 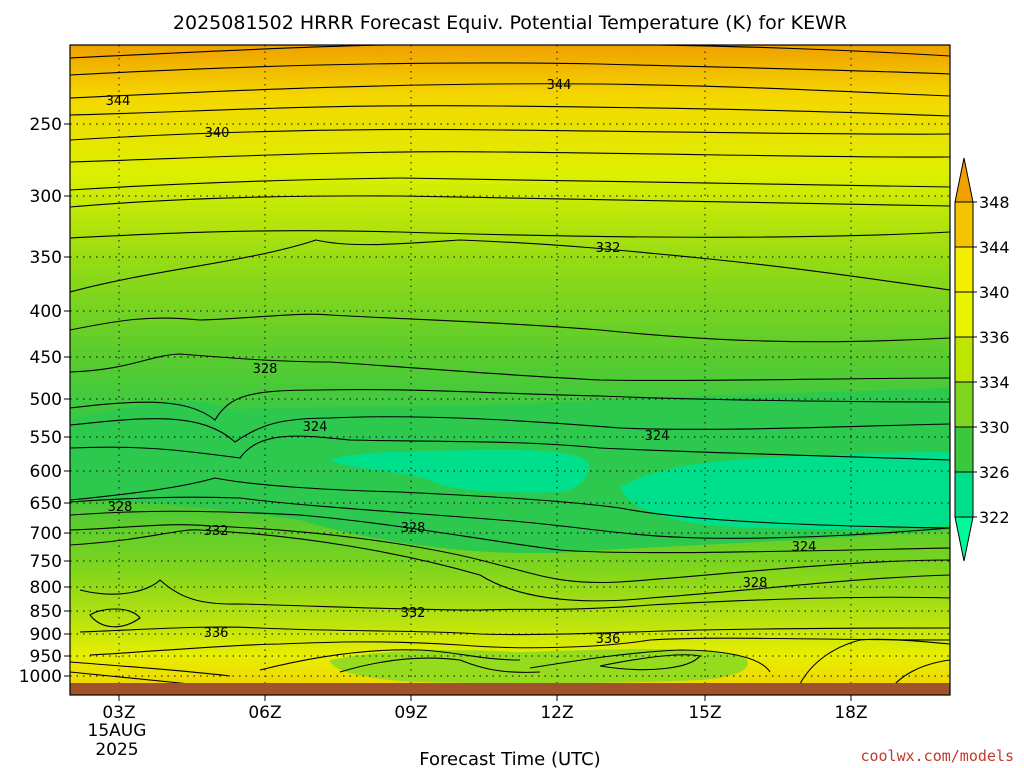 I want to click on colorbar-label: 340, so click(x=994, y=292).